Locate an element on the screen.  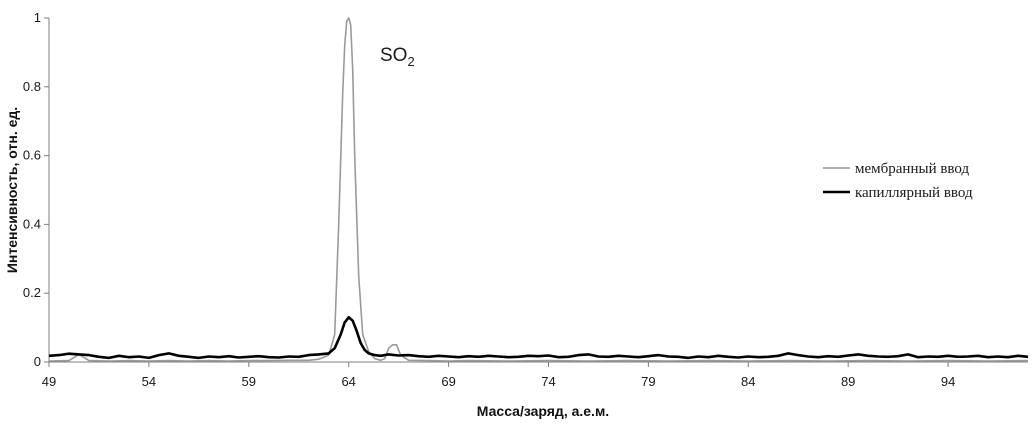
x-tick-label: 54 is located at coordinates (149, 381).